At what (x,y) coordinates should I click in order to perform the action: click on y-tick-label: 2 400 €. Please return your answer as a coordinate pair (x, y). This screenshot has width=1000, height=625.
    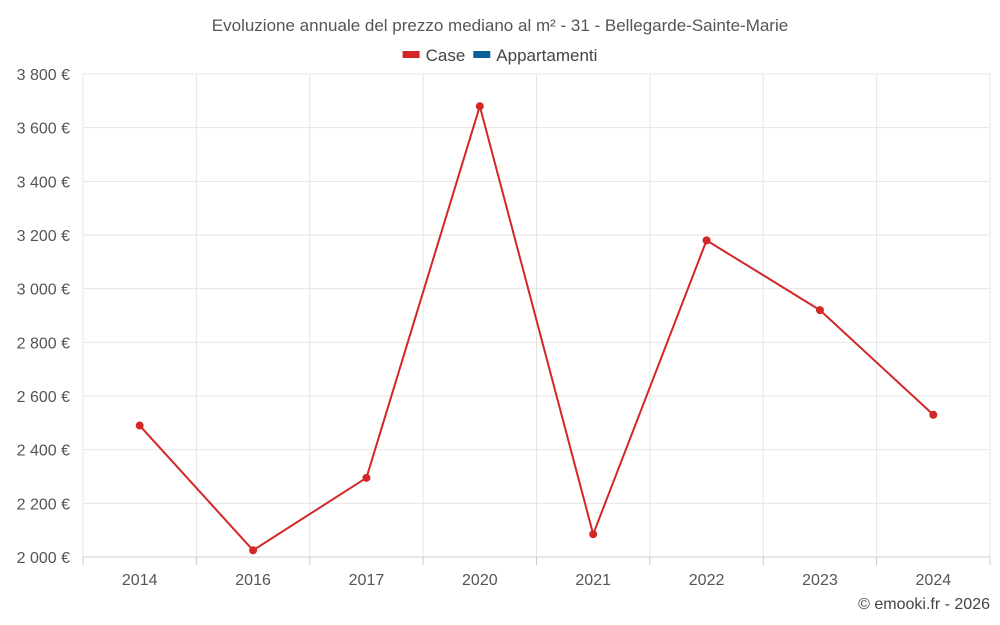
    Looking at the image, I should click on (43, 451).